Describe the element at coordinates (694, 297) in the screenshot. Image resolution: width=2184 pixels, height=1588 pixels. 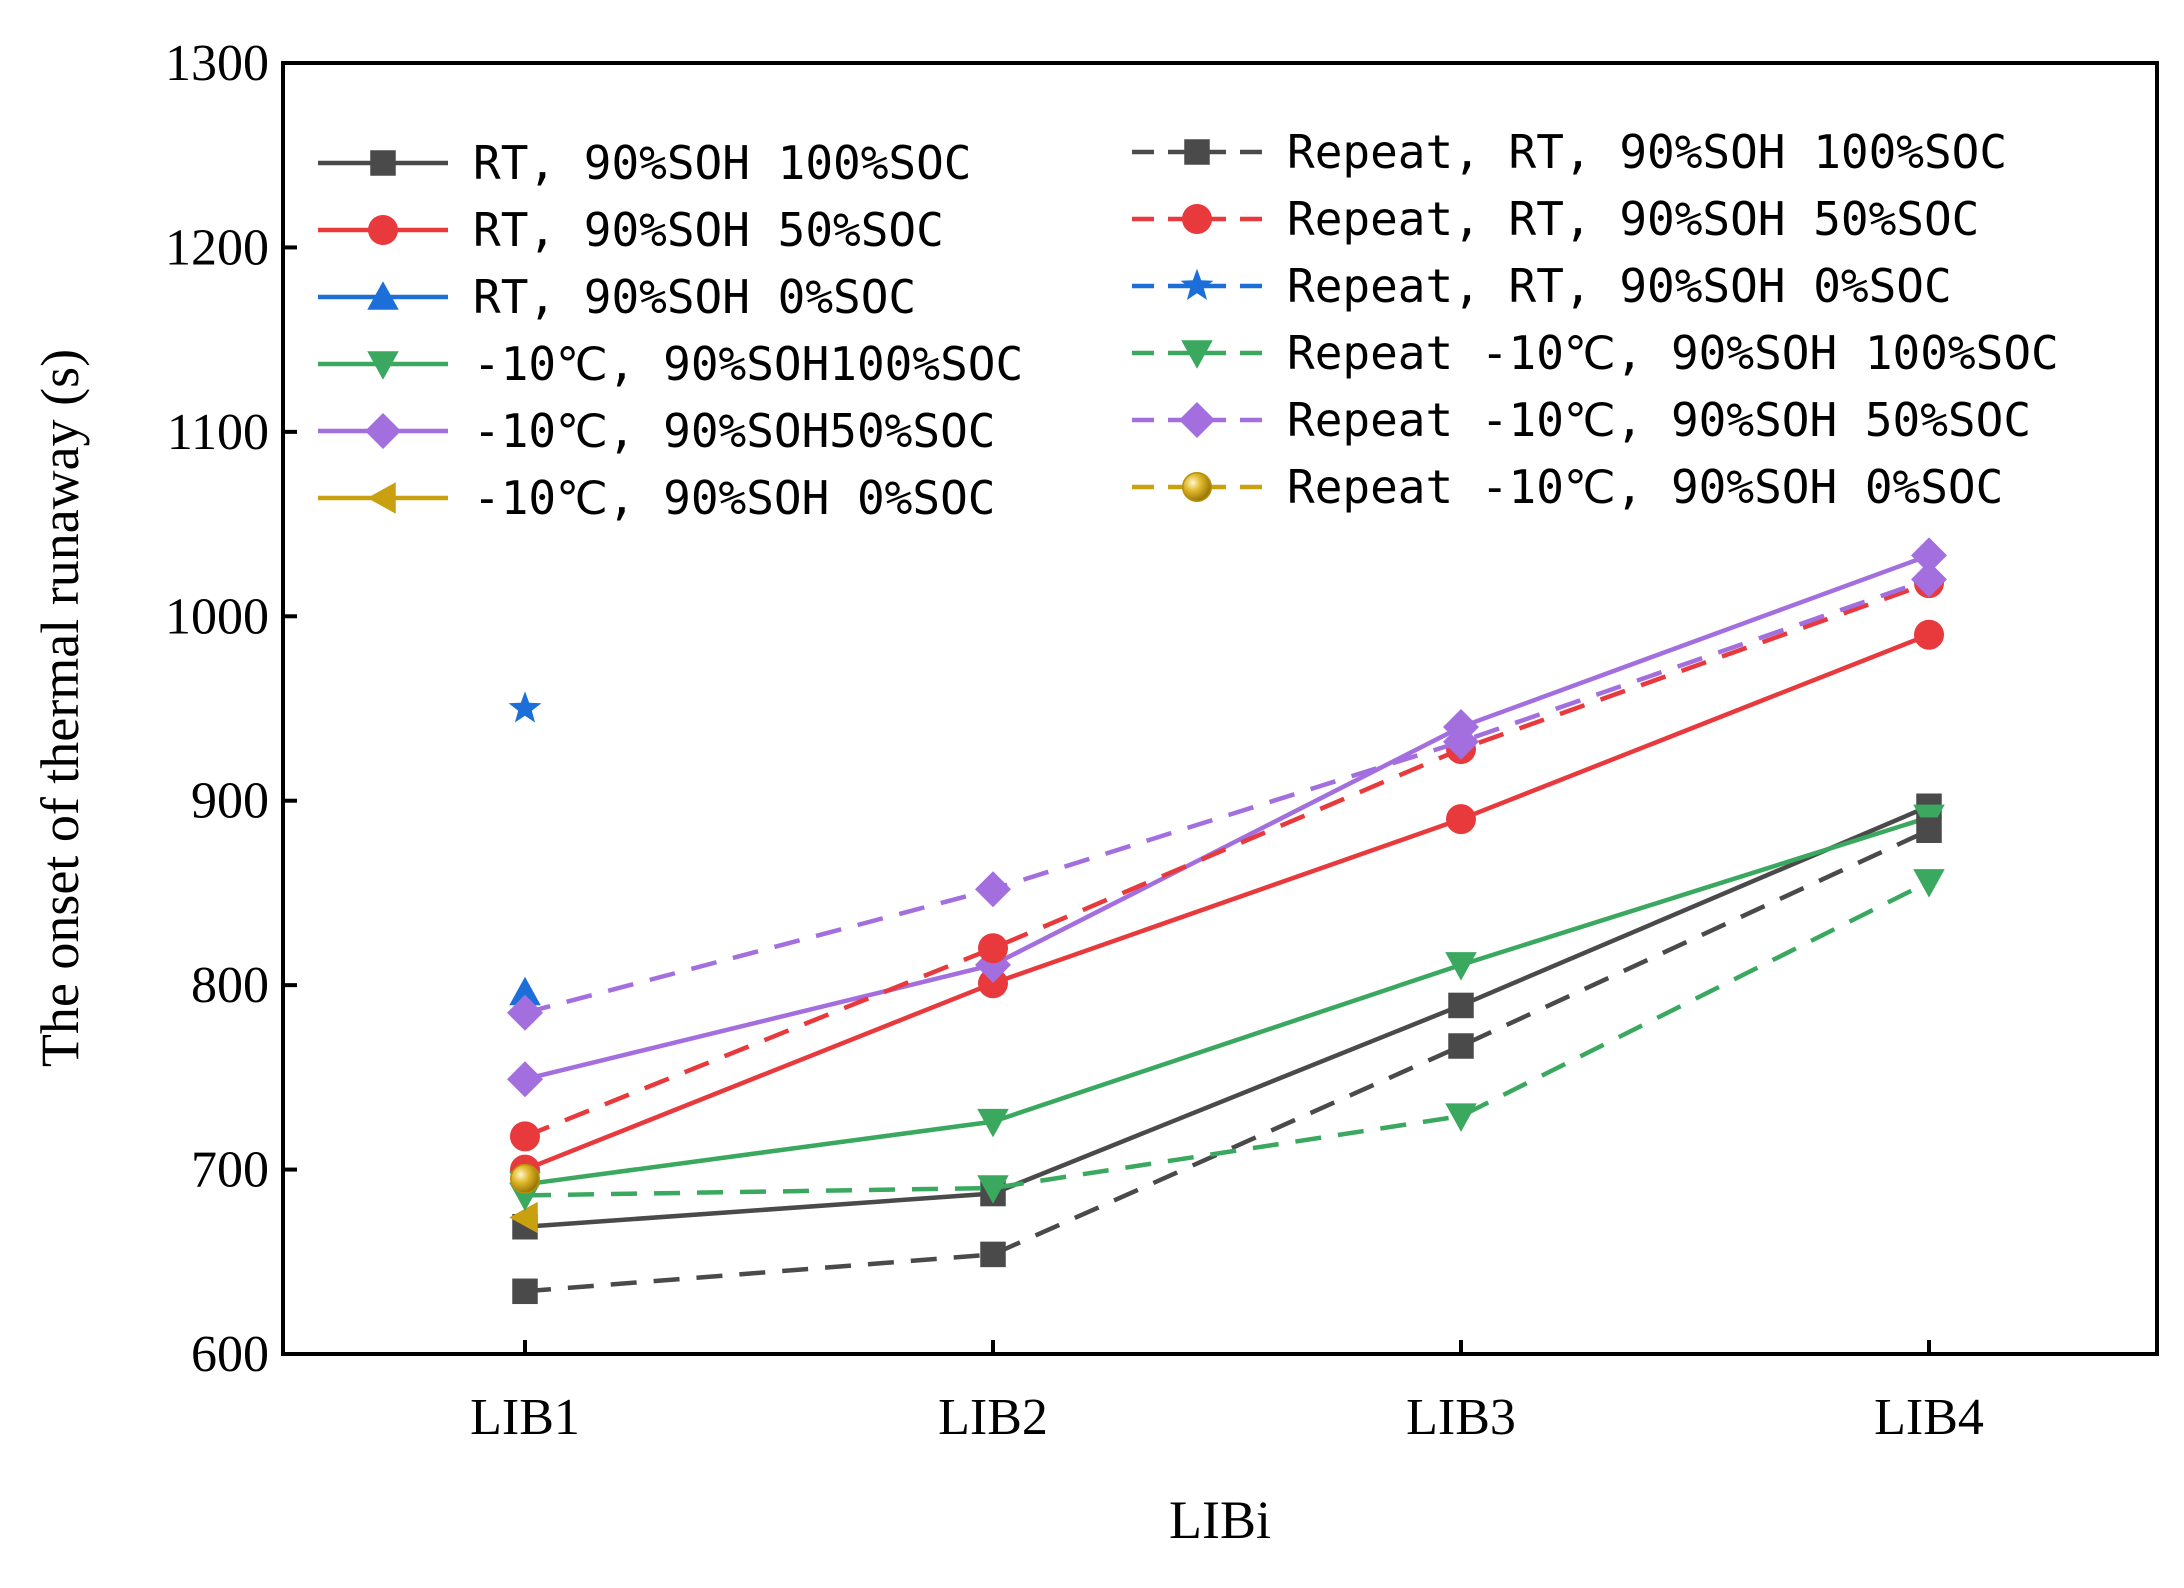
I see `legend-label: RT, 90%SOH 0%SOC` at that location.